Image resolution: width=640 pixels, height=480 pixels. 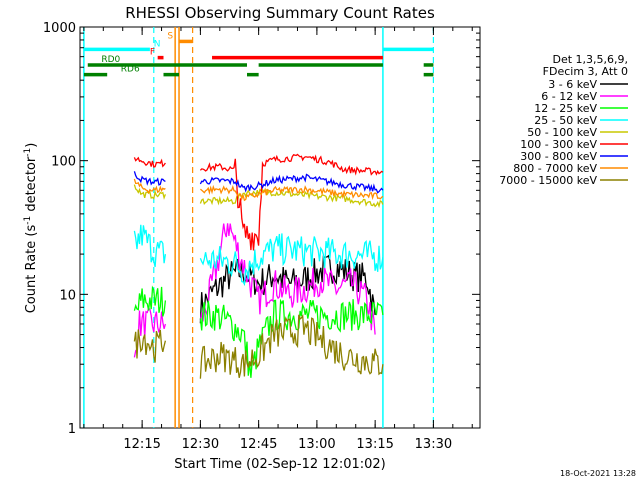 I want to click on y-tick-label: 100, so click(x=63, y=162).